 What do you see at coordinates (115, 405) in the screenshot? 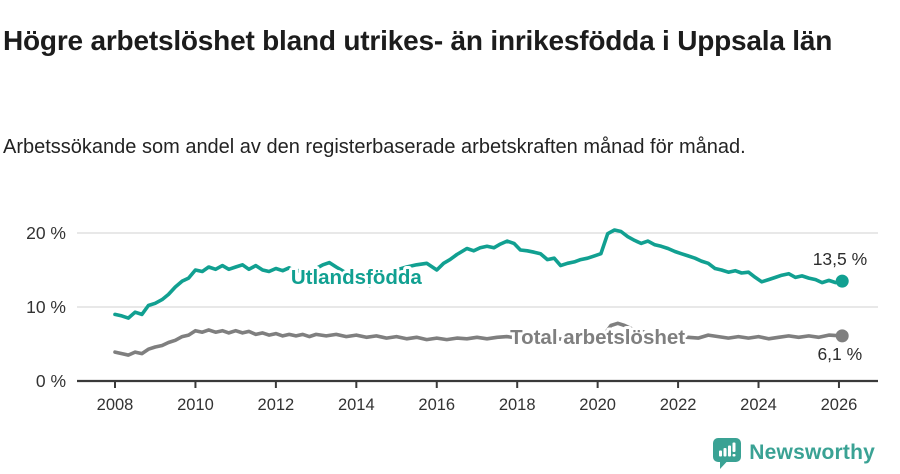
I see `x-tick-label: 2008` at bounding box center [115, 405].